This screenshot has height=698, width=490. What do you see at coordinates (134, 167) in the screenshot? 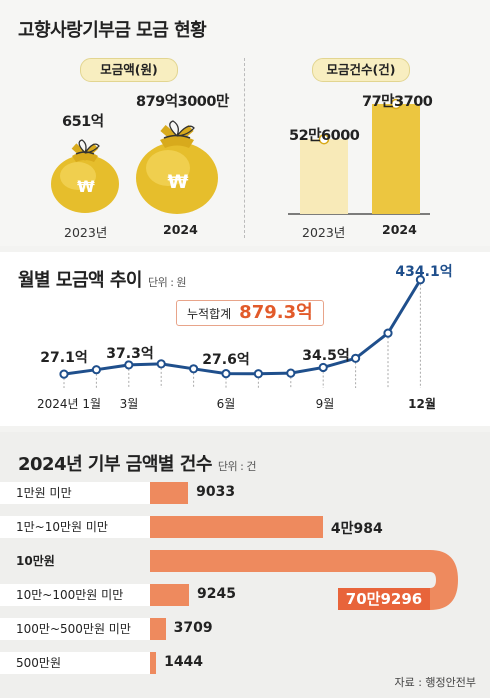
I see `money-bags: ₩ ₩` at bounding box center [134, 167].